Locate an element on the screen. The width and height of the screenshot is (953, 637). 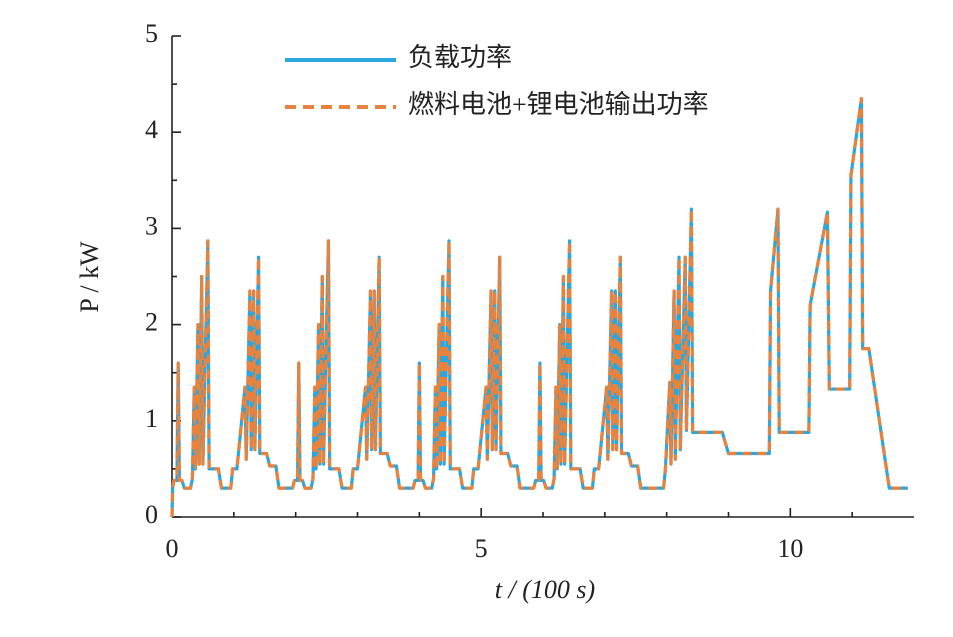
y-axis-label: P / kW is located at coordinates (89, 277).